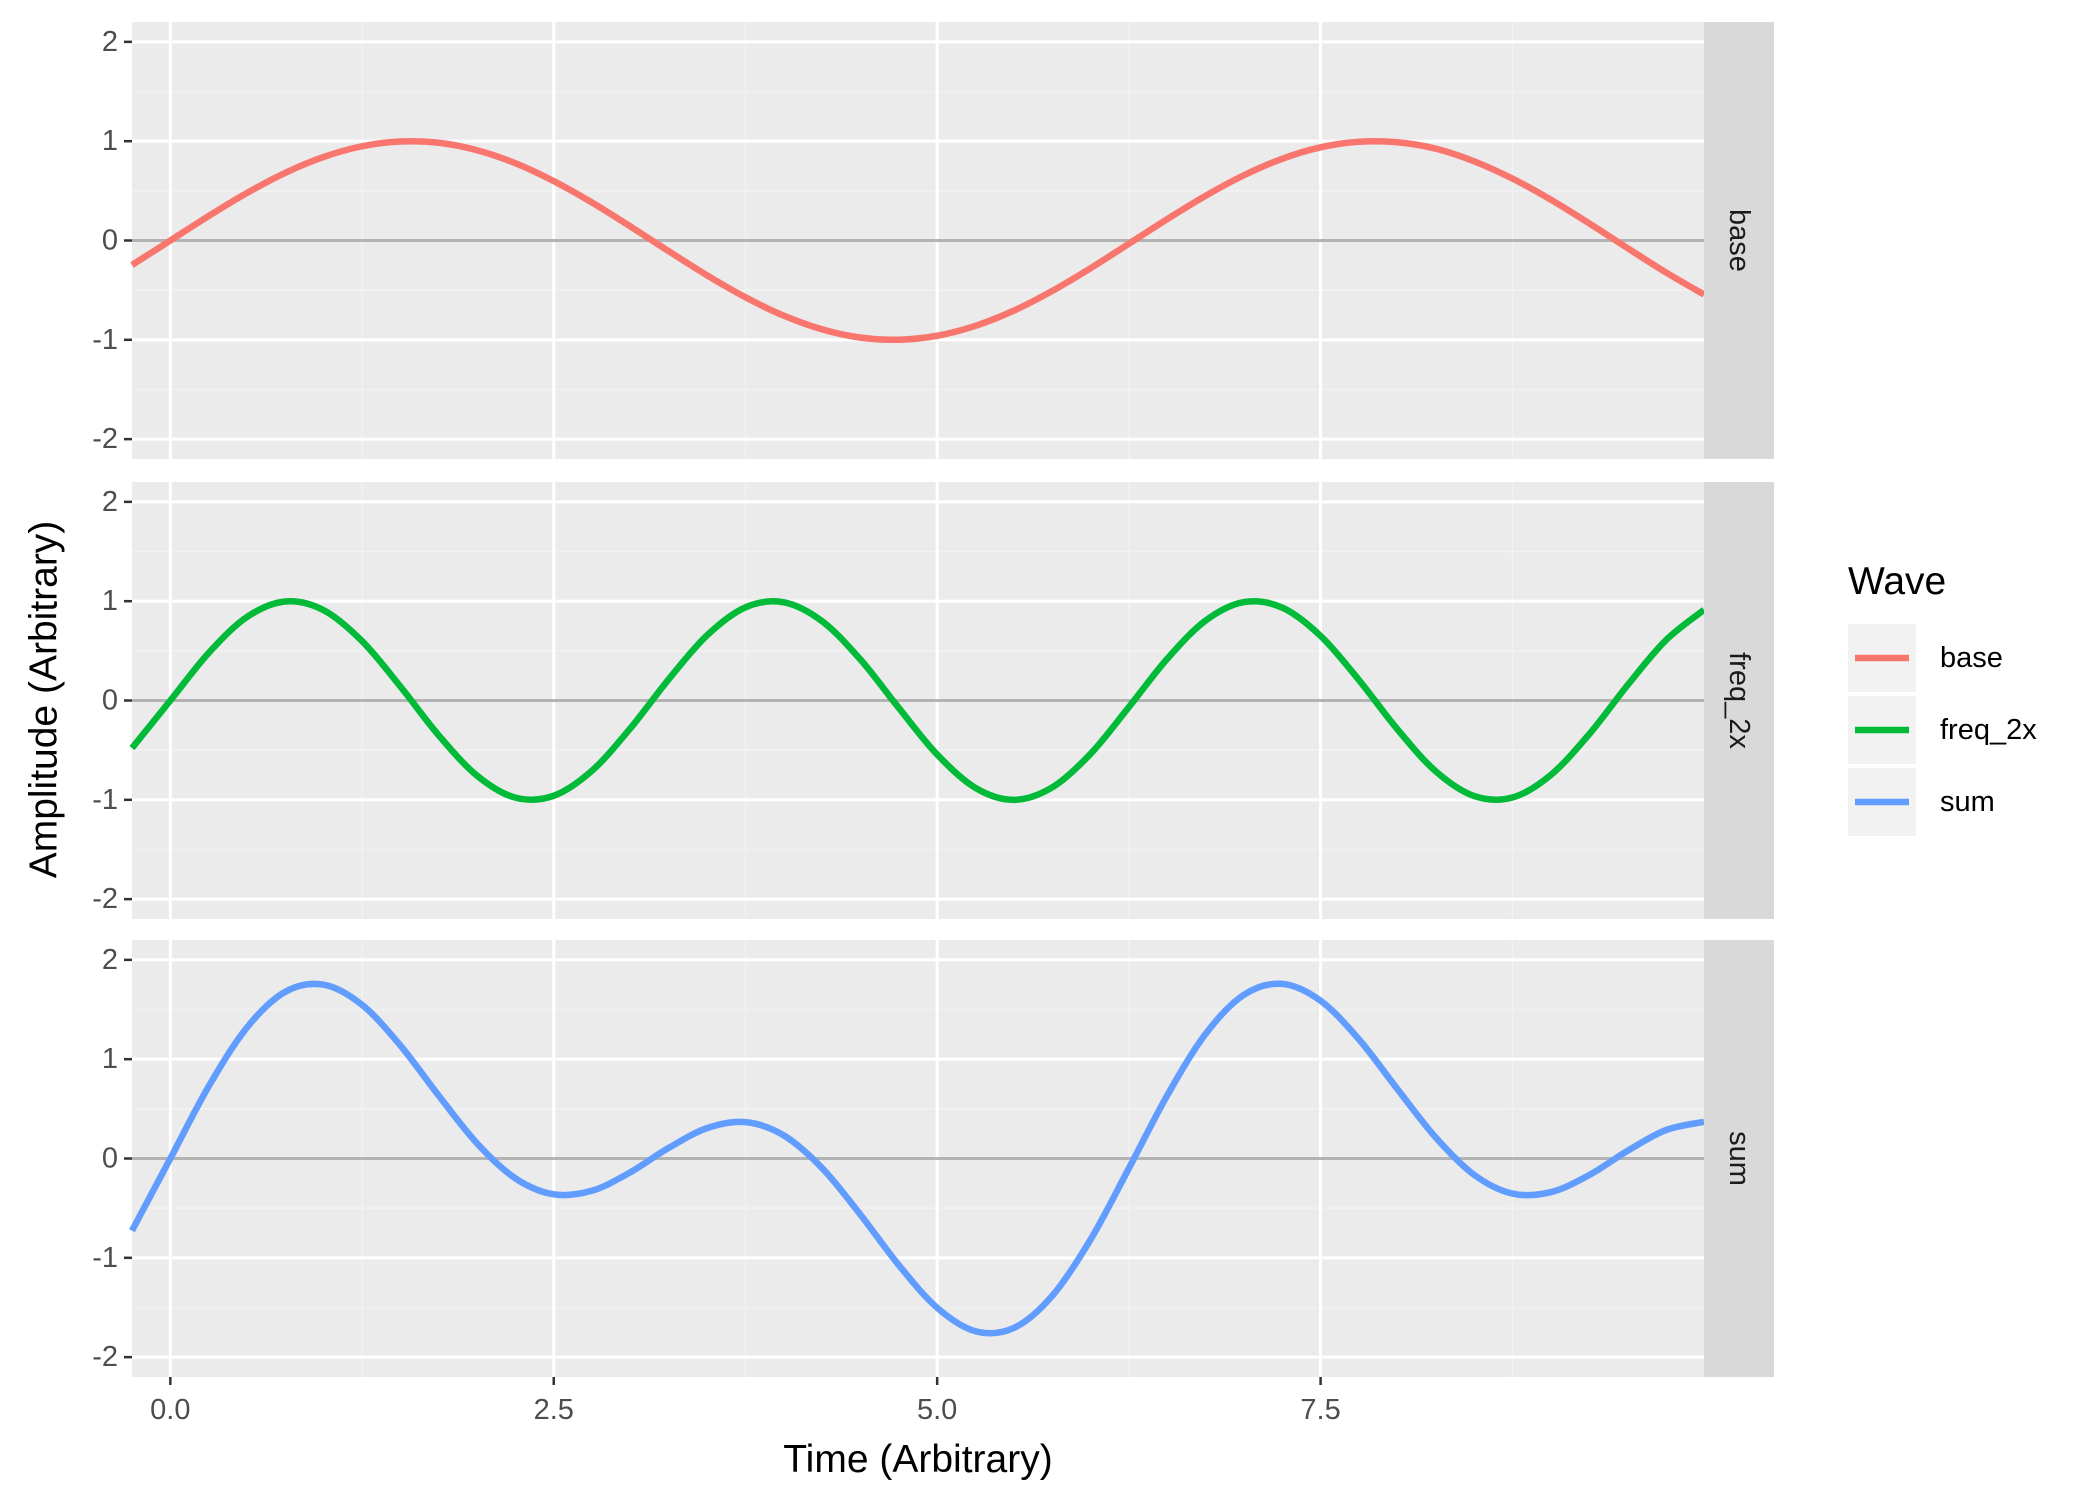 Image resolution: width=2100 pixels, height=1500 pixels. What do you see at coordinates (1988, 730) in the screenshot?
I see `legend-label: freq_2x` at bounding box center [1988, 730].